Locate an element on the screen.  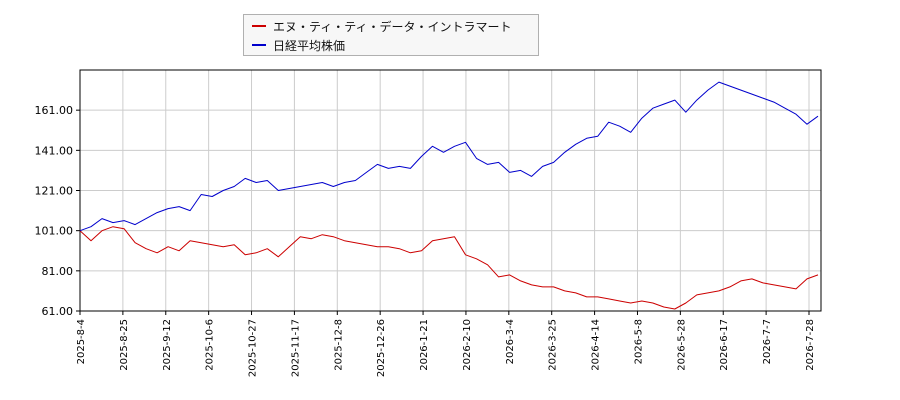
legend-item-series-1: エヌ・ティ・ティ・データ・イントラマート is located at coordinates (382, 26).